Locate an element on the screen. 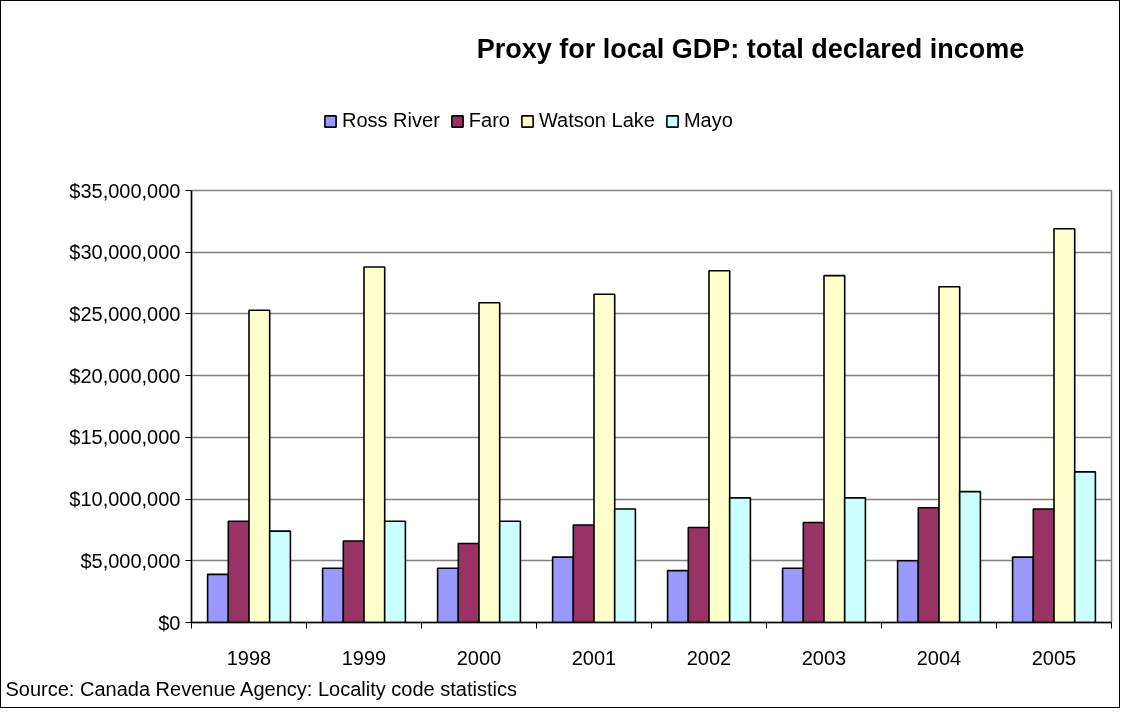 The width and height of the screenshot is (1122, 721). x-tick-label: 2004 is located at coordinates (939, 657).